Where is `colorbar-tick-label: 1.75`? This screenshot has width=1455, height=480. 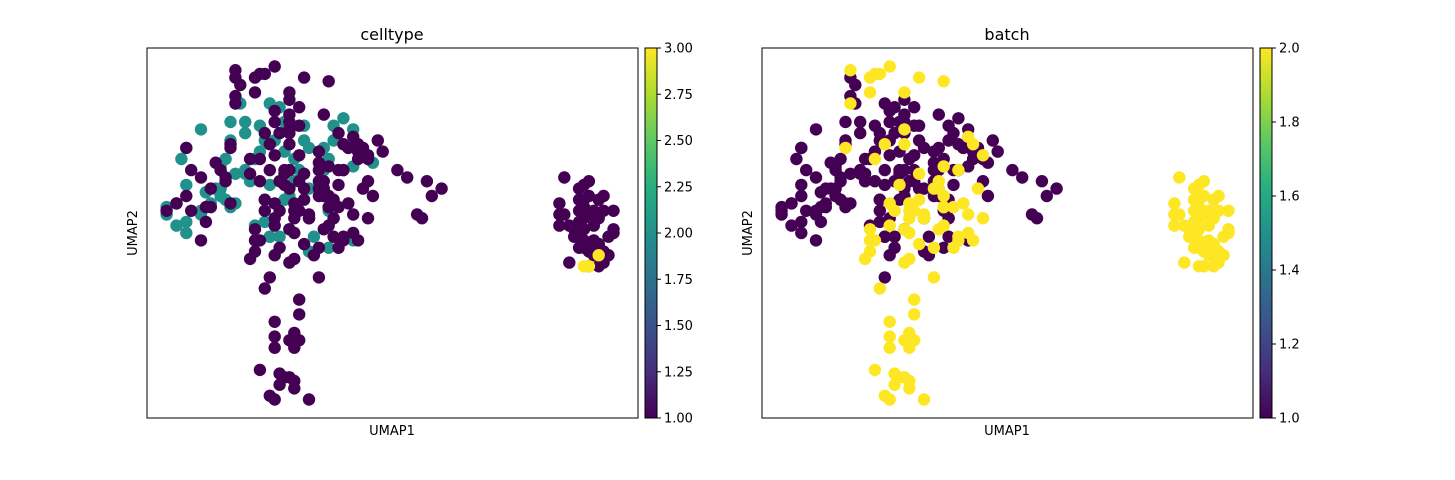
colorbar-tick-label: 1.75 is located at coordinates (678, 280).